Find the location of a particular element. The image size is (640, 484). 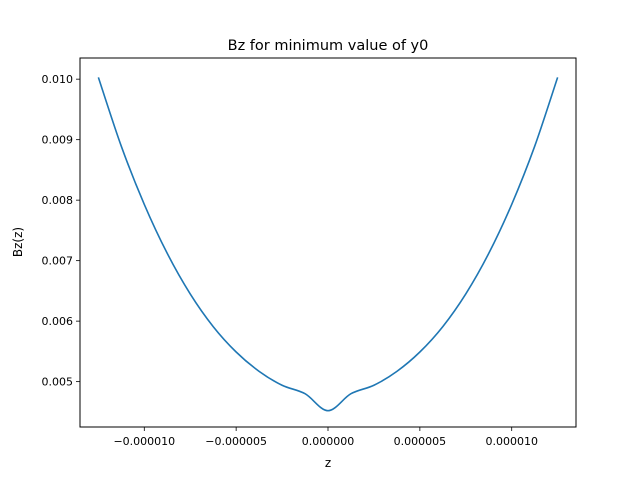

y-tick-label: 0.007 is located at coordinates (58, 261).